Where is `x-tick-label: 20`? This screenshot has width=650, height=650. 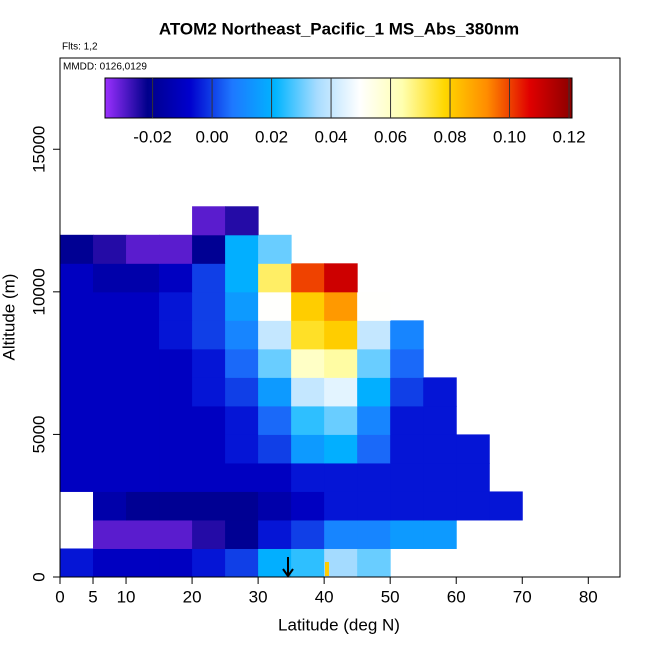
x-tick-label: 20 is located at coordinates (192, 596).